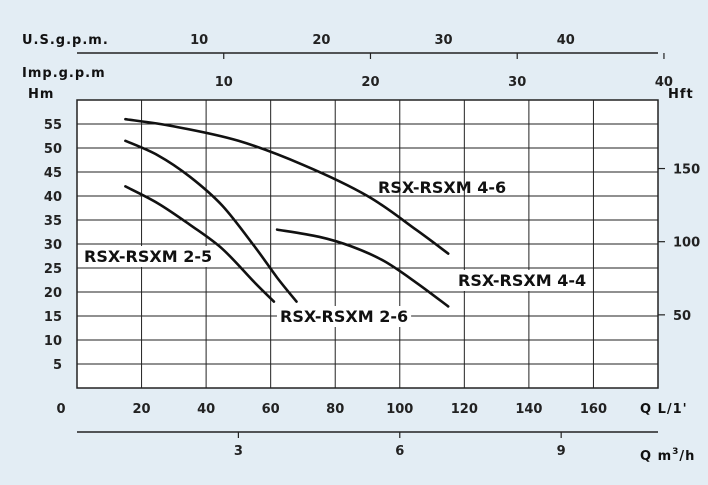 This screenshot has width=708, height=485. What do you see at coordinates (53, 173) in the screenshot?
I see `hm-tick-label: 45` at bounding box center [53, 173].